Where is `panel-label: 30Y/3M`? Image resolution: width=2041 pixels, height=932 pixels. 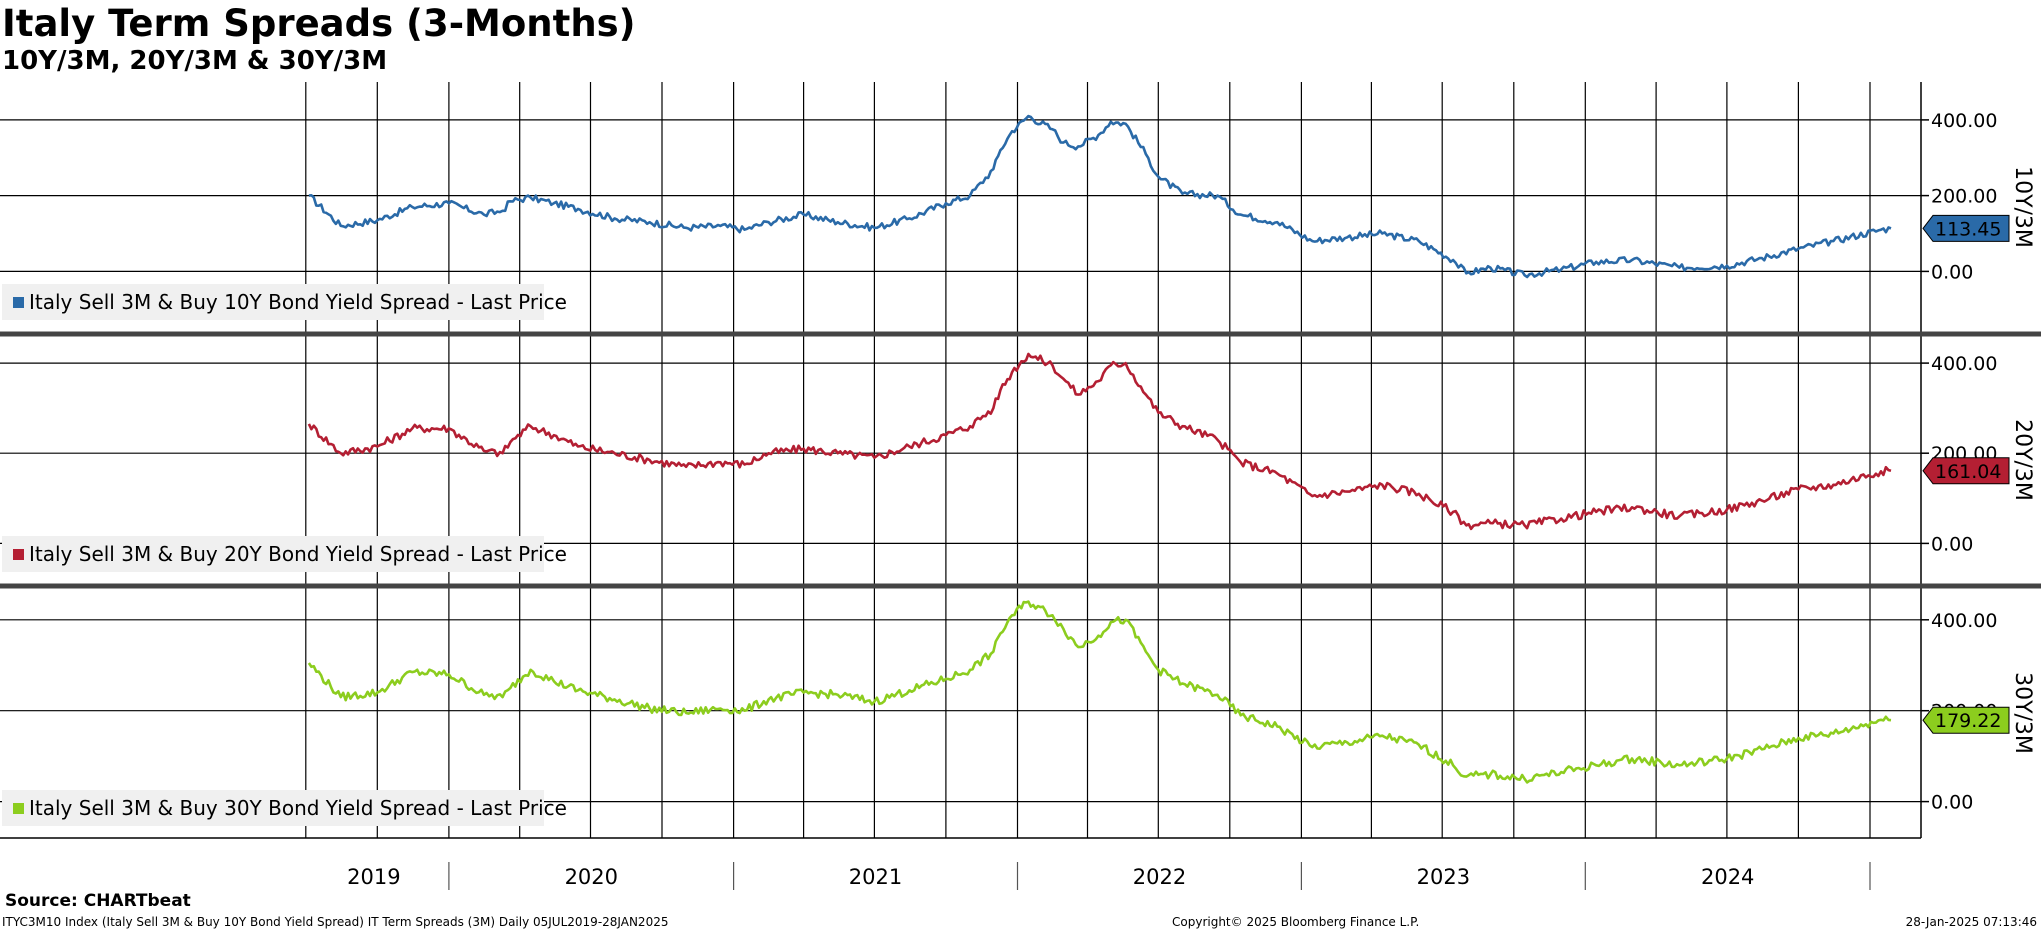
panel-label: 30Y/3M is located at coordinates (2022, 713).